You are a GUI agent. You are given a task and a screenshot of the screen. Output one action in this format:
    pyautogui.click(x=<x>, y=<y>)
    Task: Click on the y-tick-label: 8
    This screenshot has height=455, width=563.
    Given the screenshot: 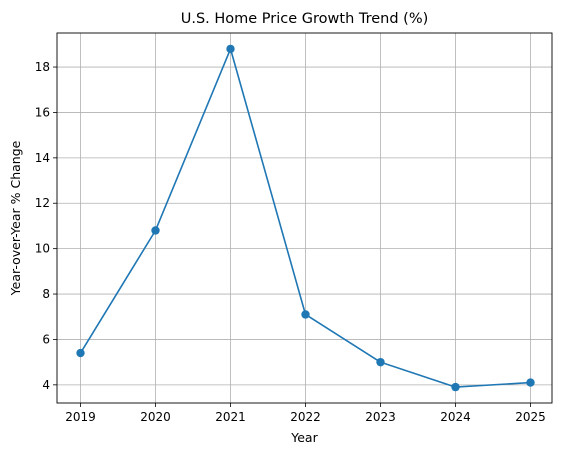 What is the action you would take?
    pyautogui.click(x=46, y=294)
    